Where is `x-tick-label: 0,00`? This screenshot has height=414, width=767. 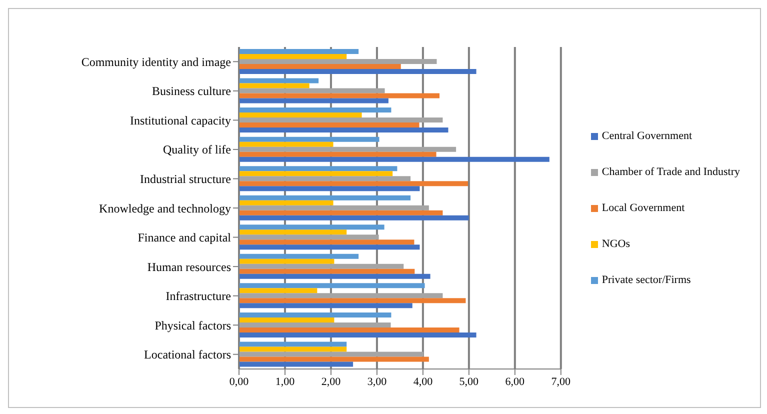
x-tick-label: 0,00 is located at coordinates (239, 382).